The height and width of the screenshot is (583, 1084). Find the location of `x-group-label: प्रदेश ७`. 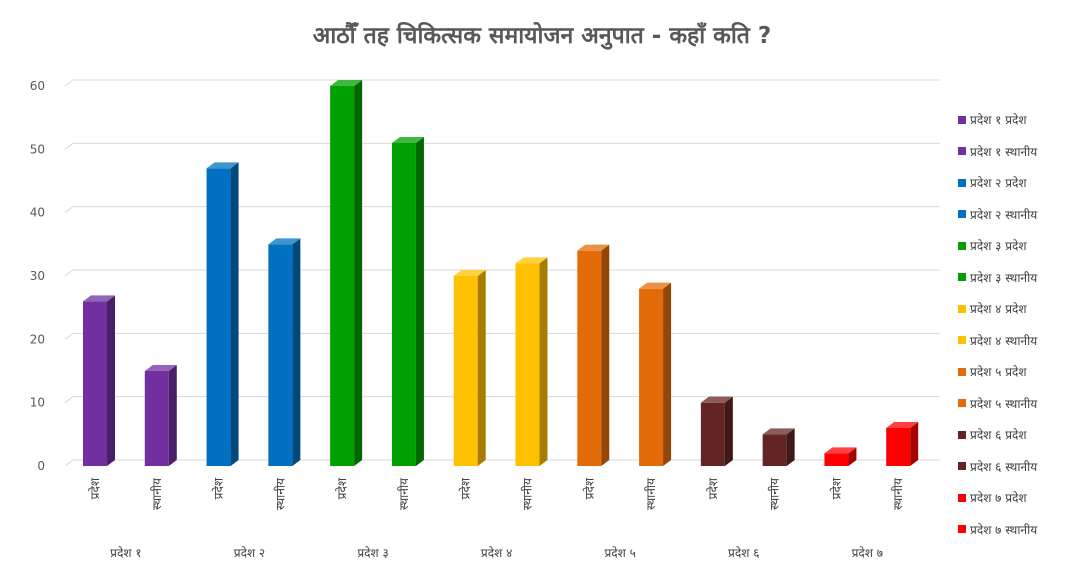

x-group-label: प्रदेश ७ is located at coordinates (867, 553).